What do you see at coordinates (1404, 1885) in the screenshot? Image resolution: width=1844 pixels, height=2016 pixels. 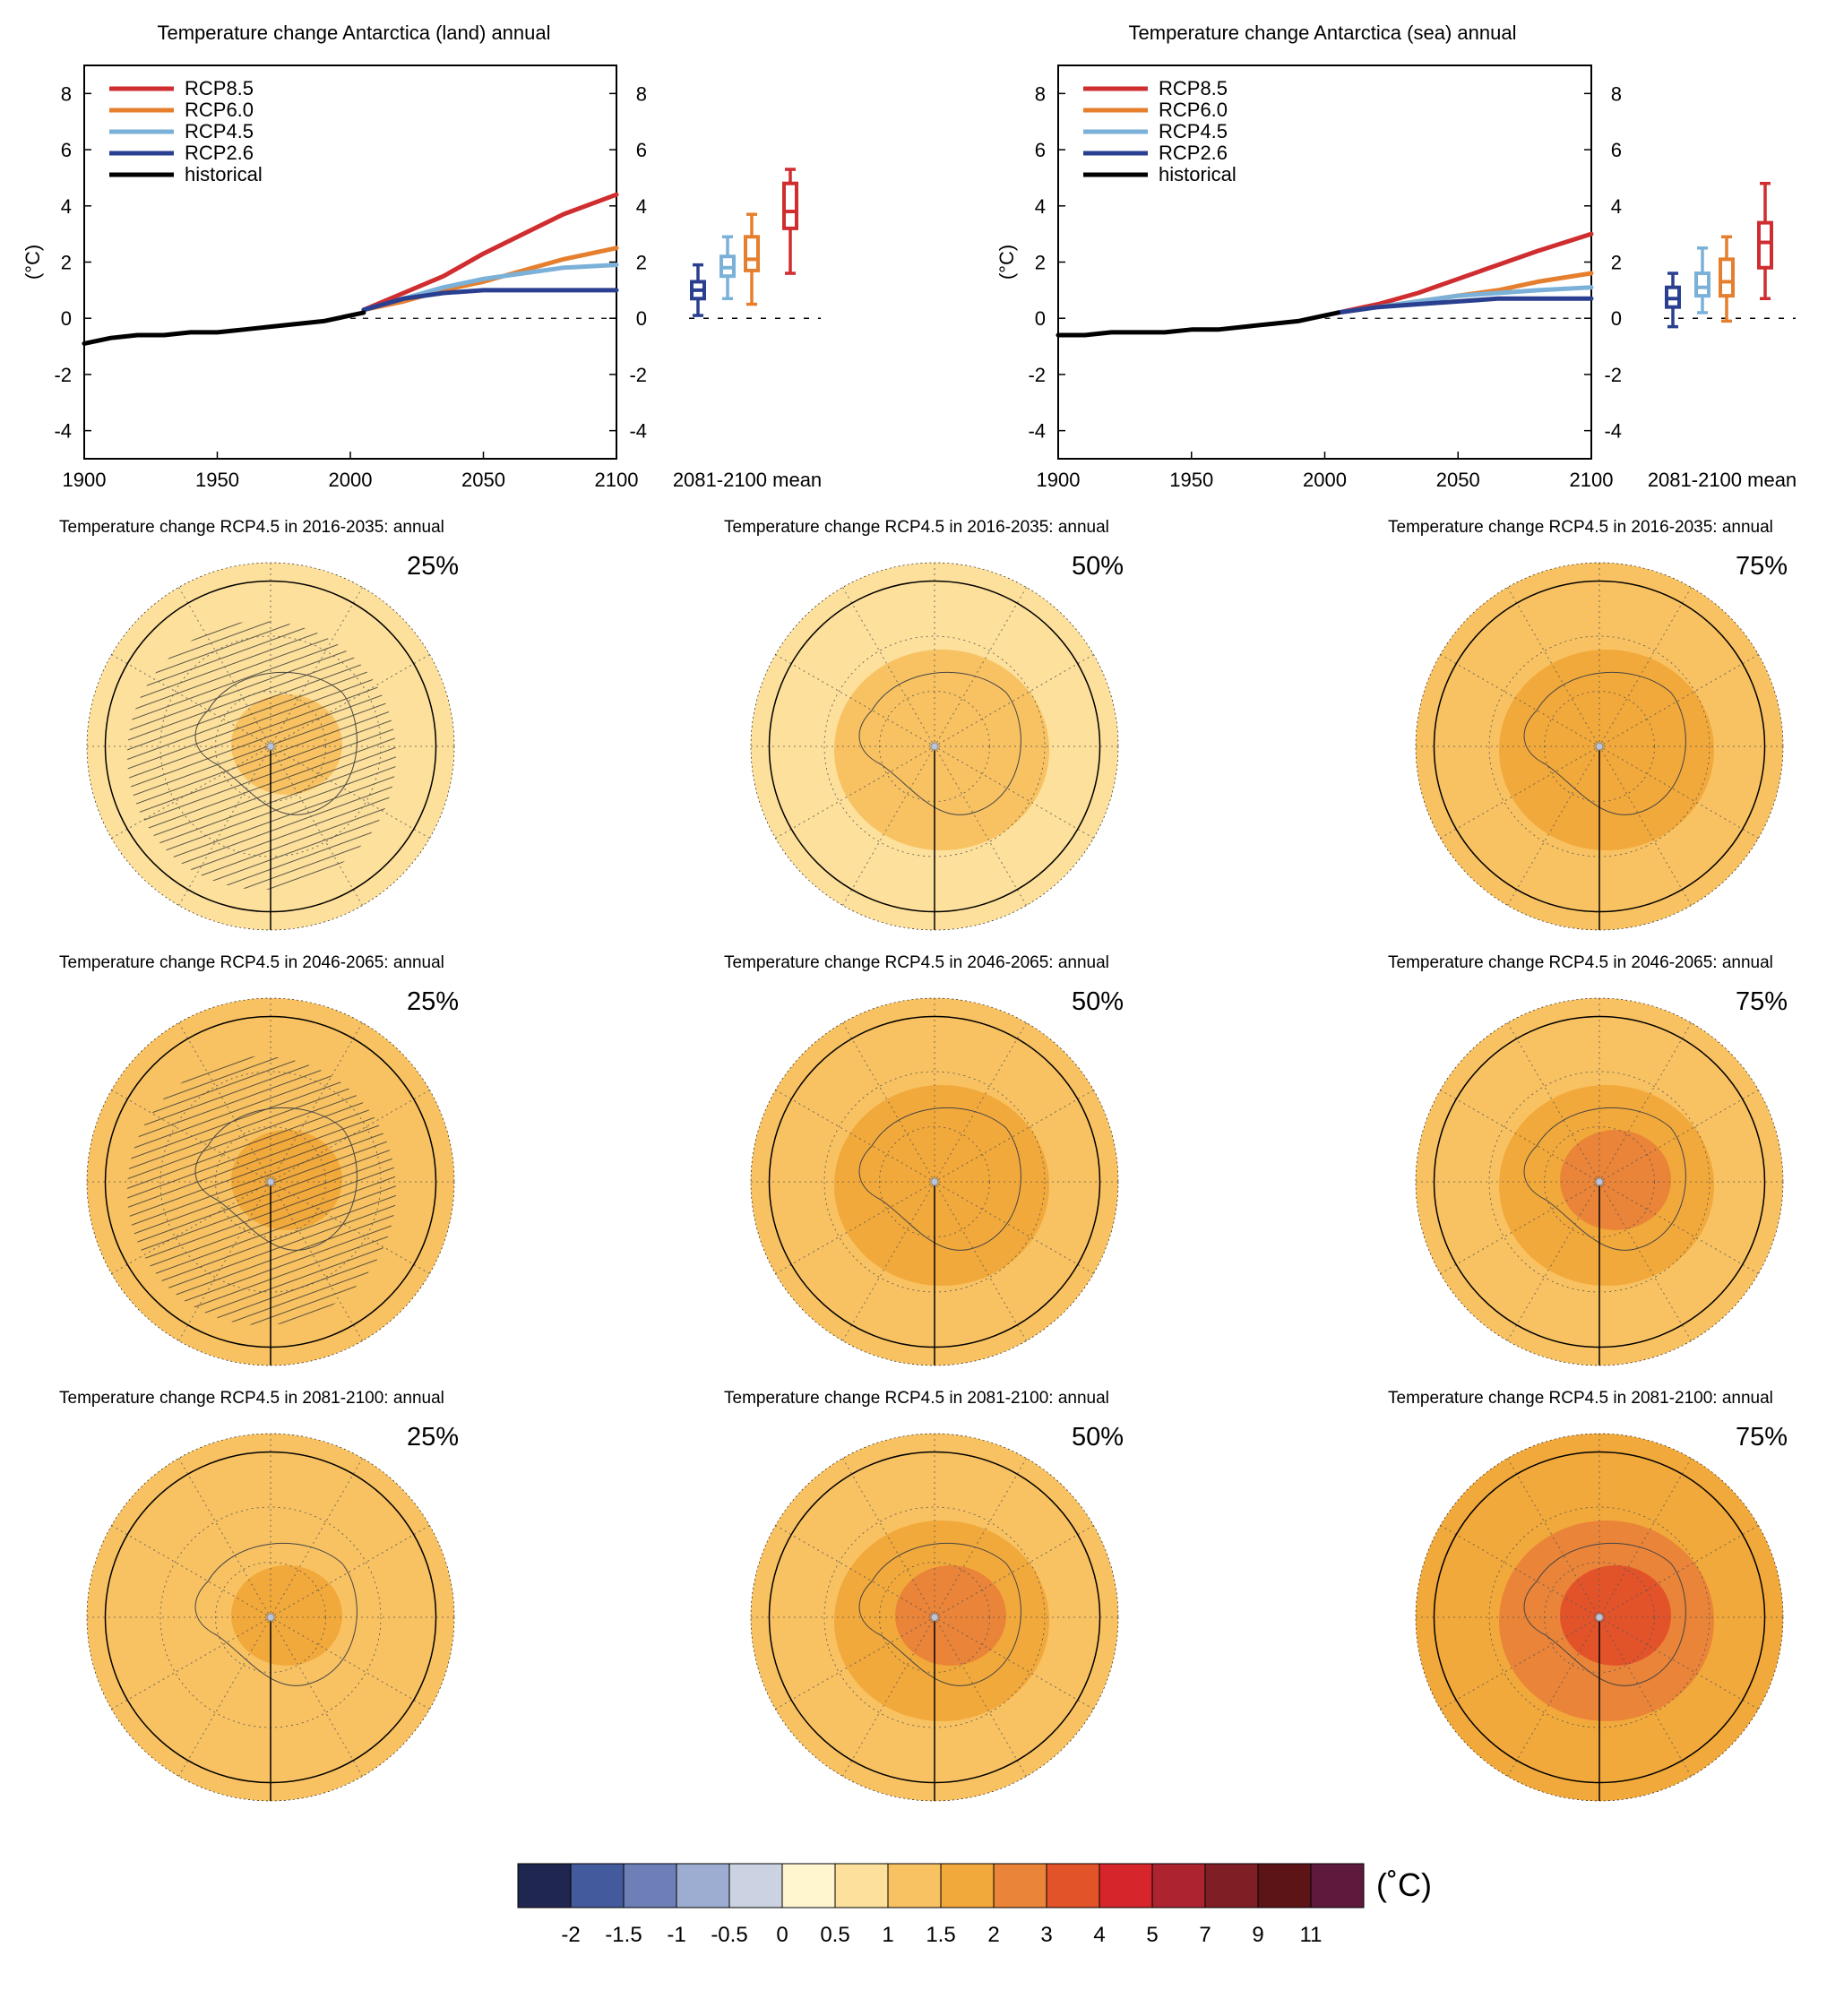 I see `colorbar-unit: (˚C)` at bounding box center [1404, 1885].